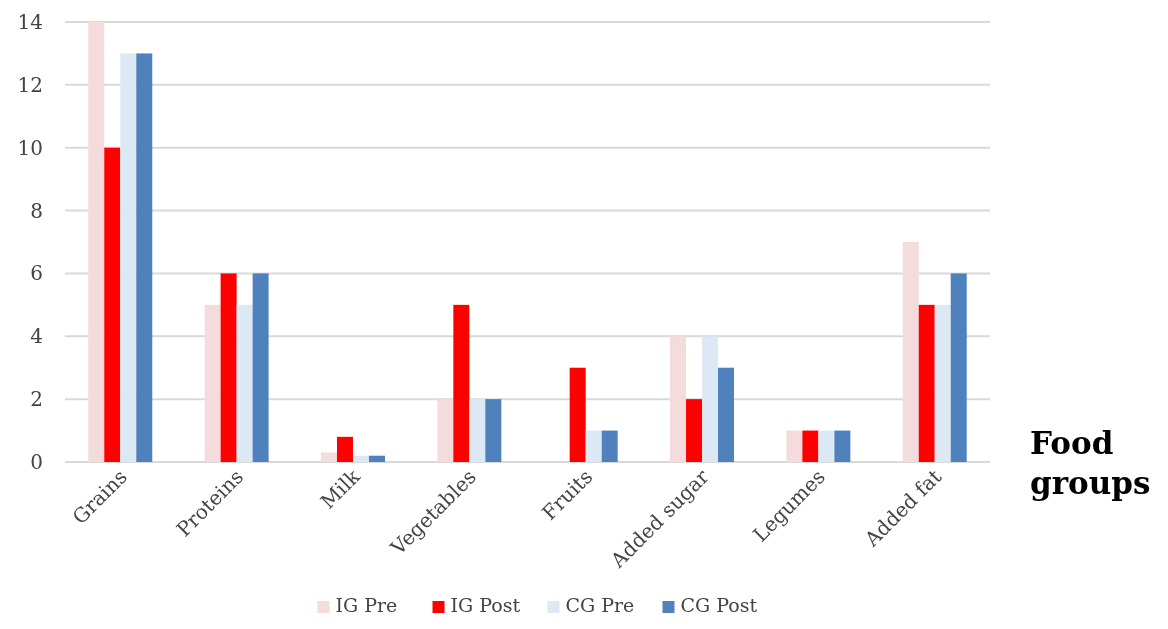 The width and height of the screenshot is (1168, 629). I want to click on y-tick-label: 10, so click(30, 147).